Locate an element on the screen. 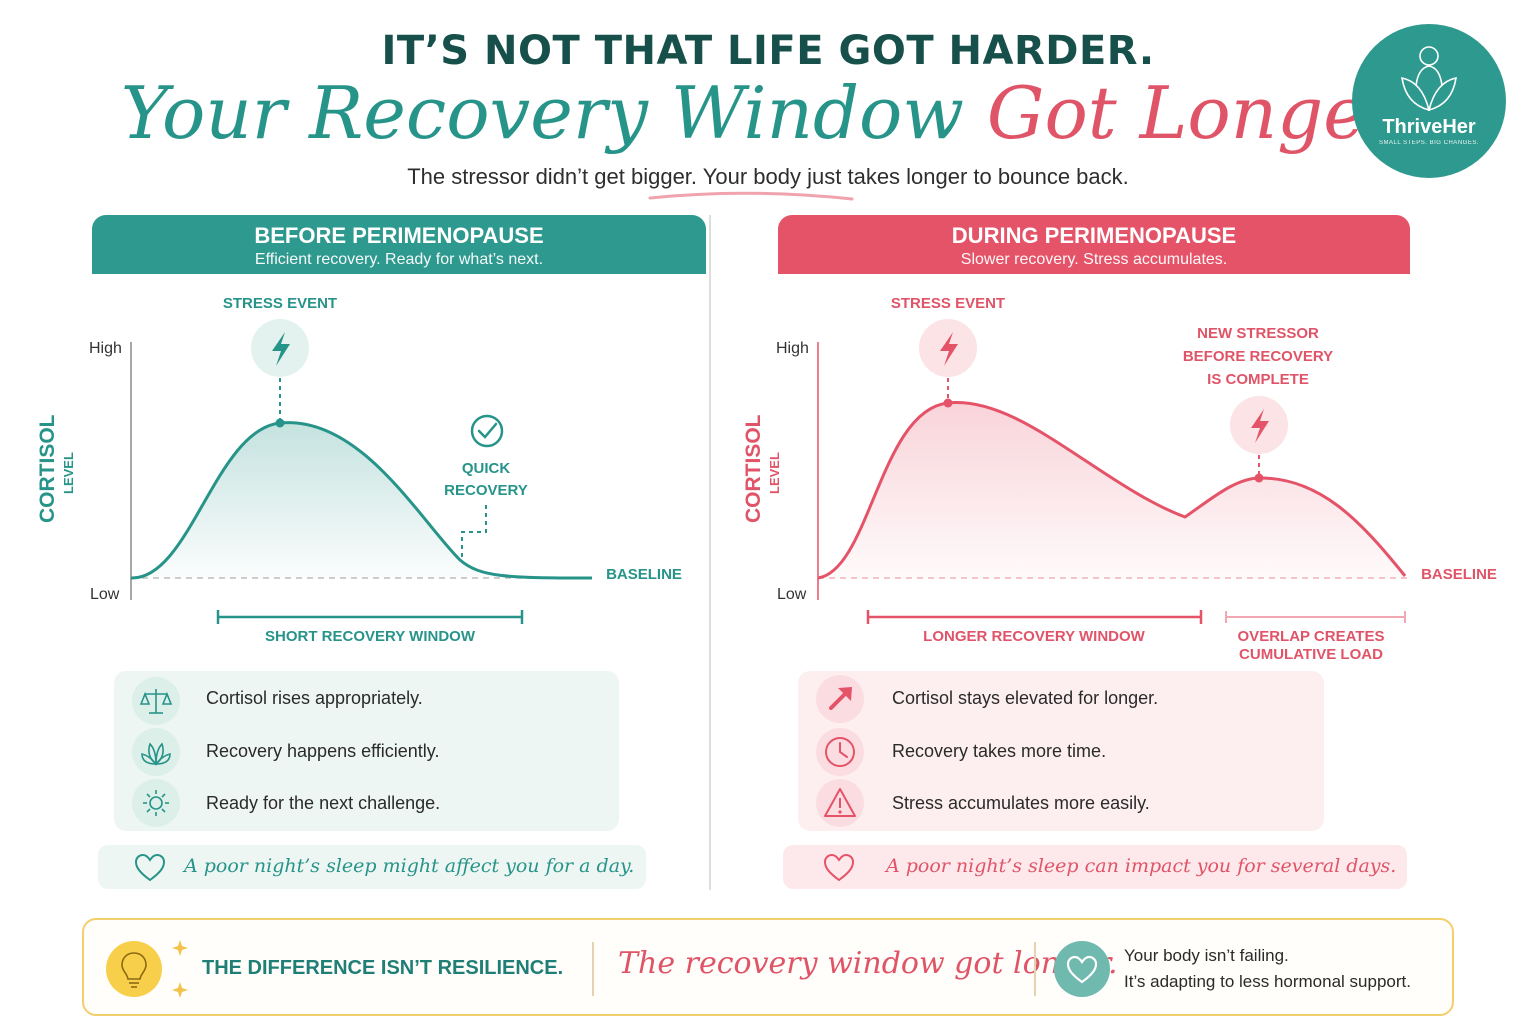 This screenshot has width=1536, height=1024. headline-kicker: IT’S NOT THAT LIFE GOT HARDER. is located at coordinates (768, 51).